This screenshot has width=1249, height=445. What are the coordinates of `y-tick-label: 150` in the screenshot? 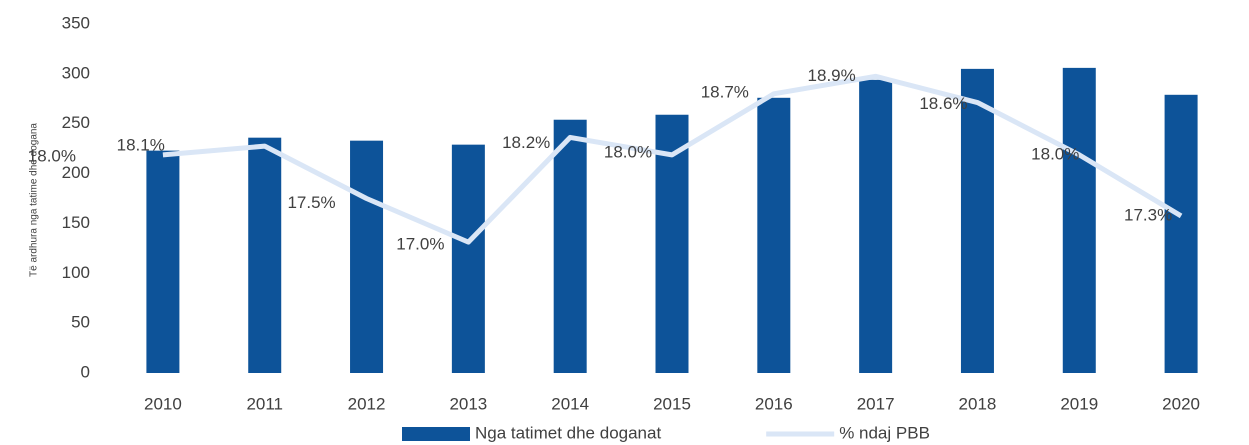 It's located at (76, 222).